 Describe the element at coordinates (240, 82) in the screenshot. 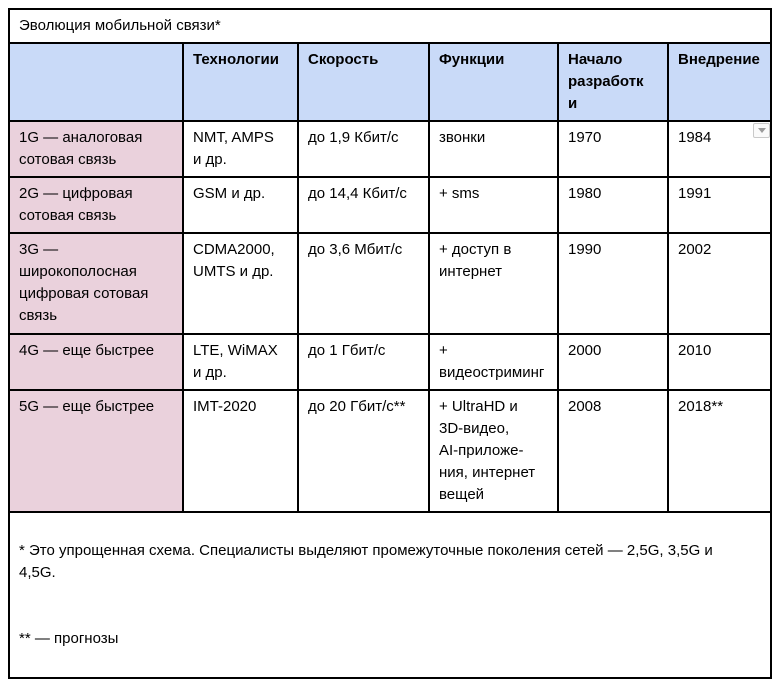

I see `column-header-technologies: Технологии` at that location.